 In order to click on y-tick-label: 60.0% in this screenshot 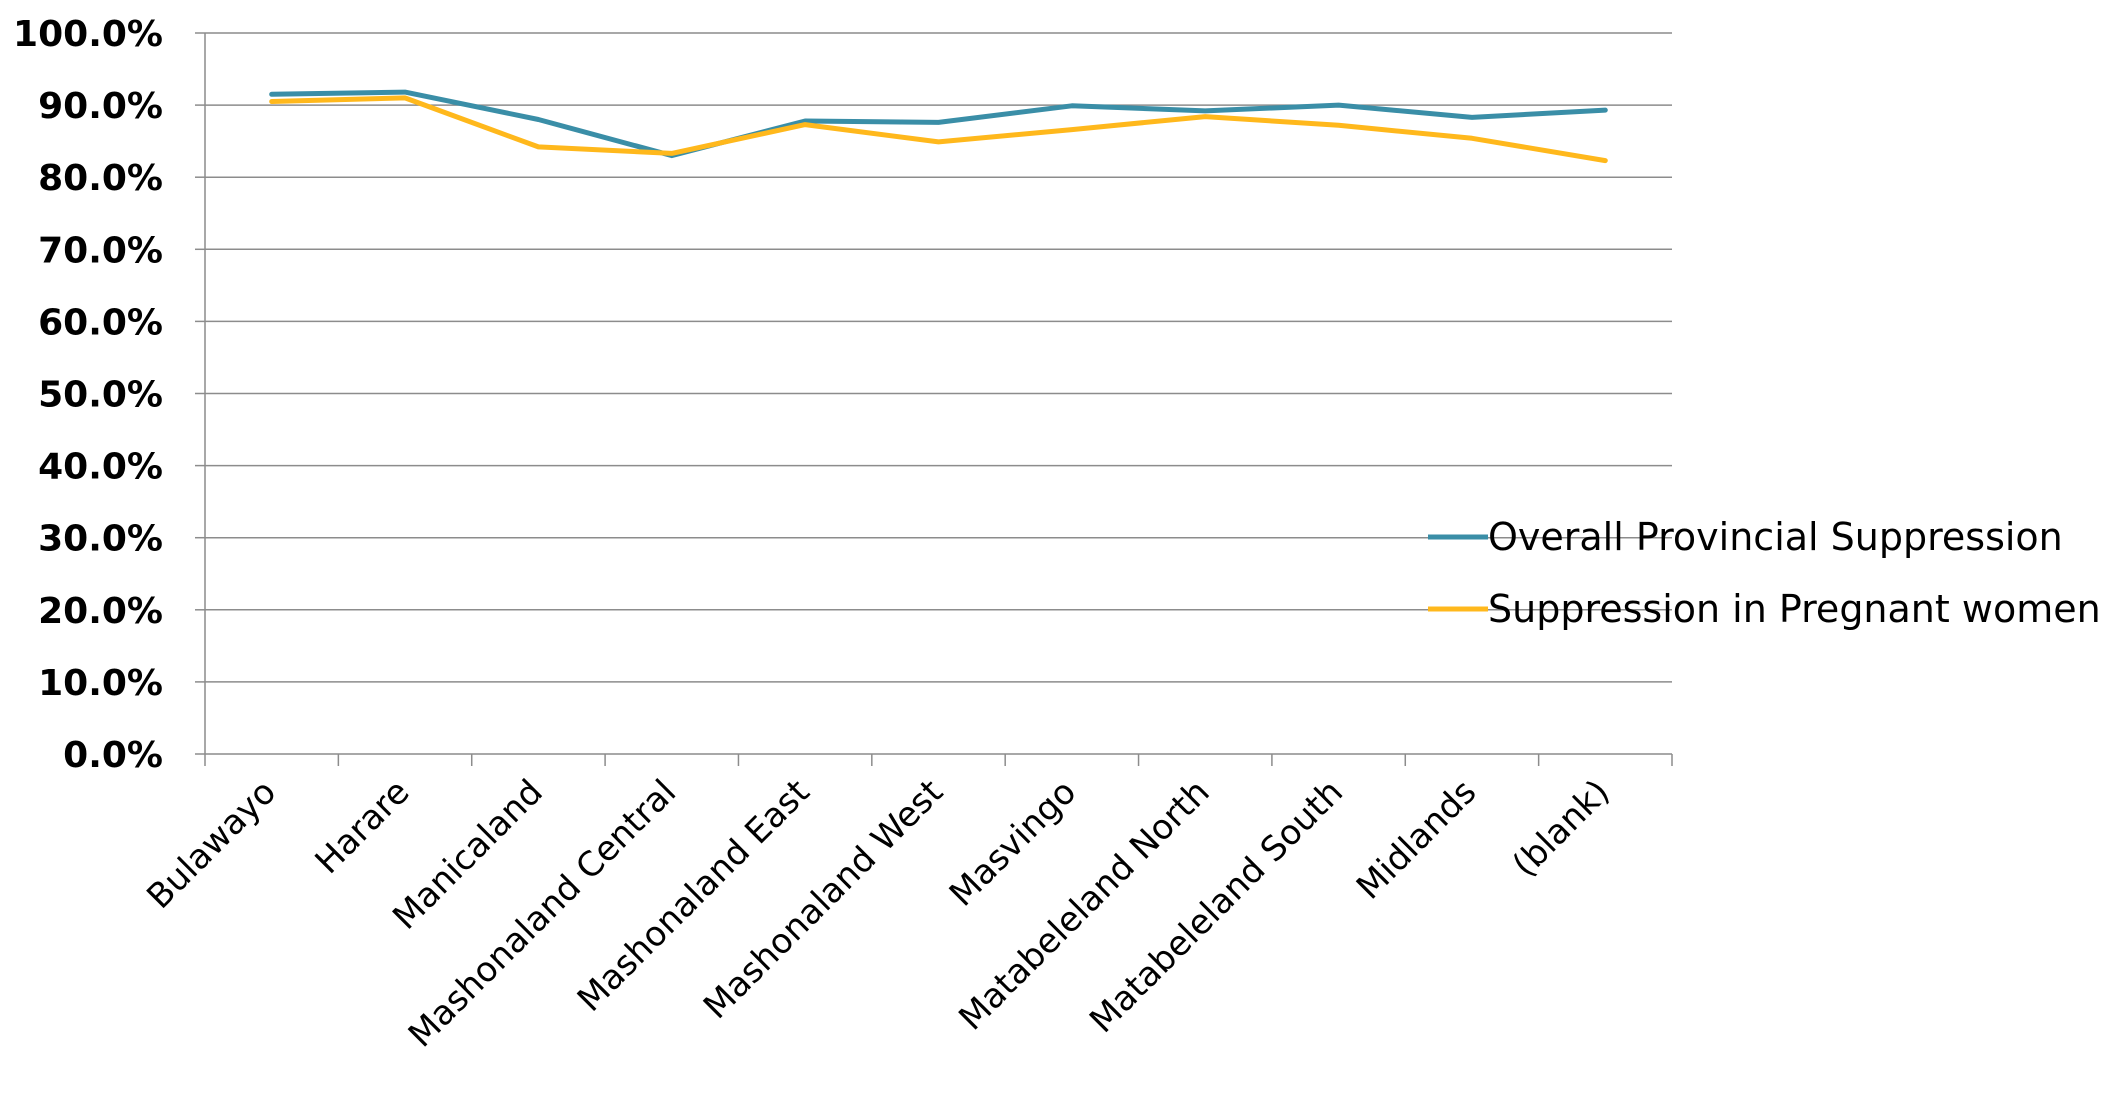, I will do `click(100, 322)`.